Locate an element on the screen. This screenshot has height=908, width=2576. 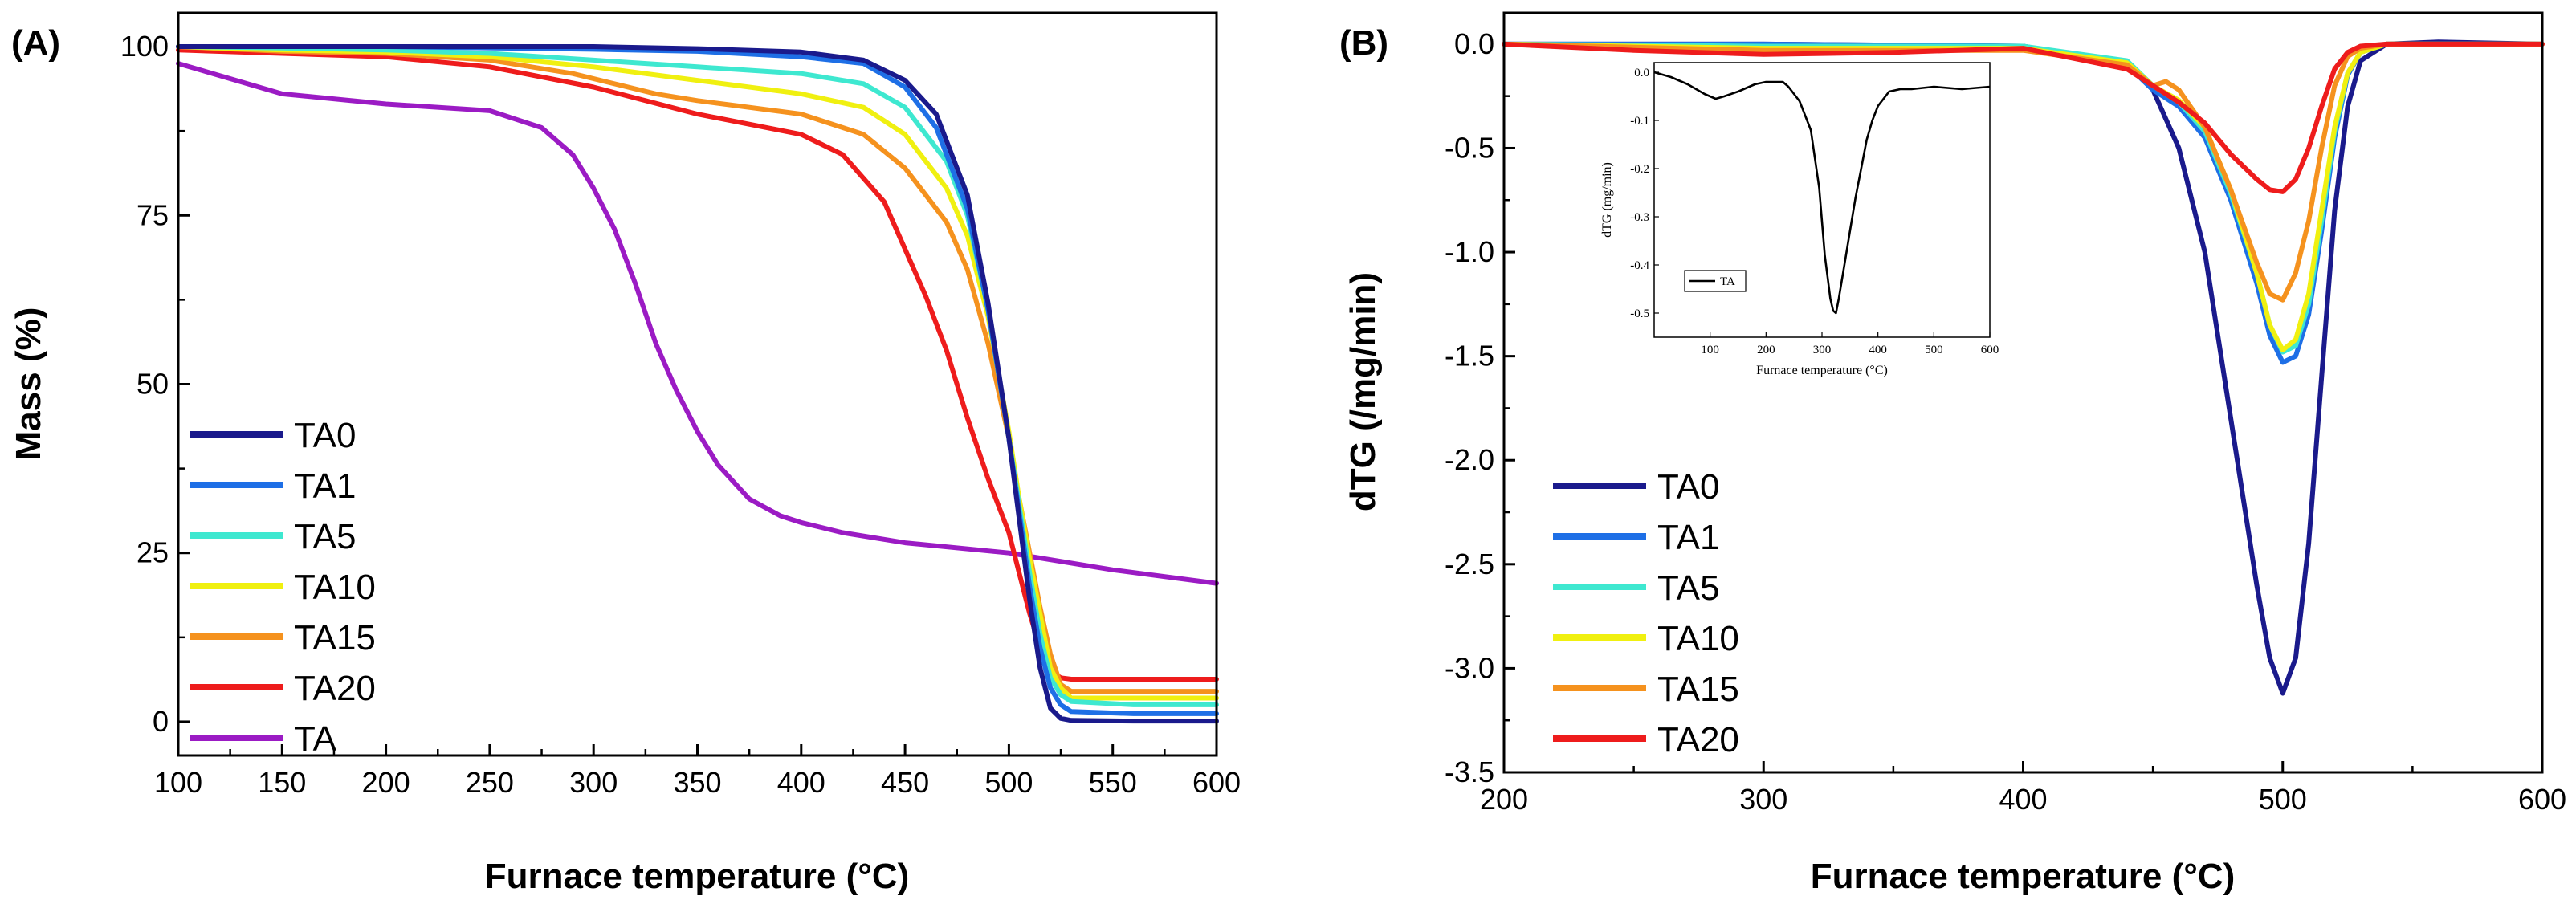
y-tick-label: -2.5 is located at coordinates (1469, 564).